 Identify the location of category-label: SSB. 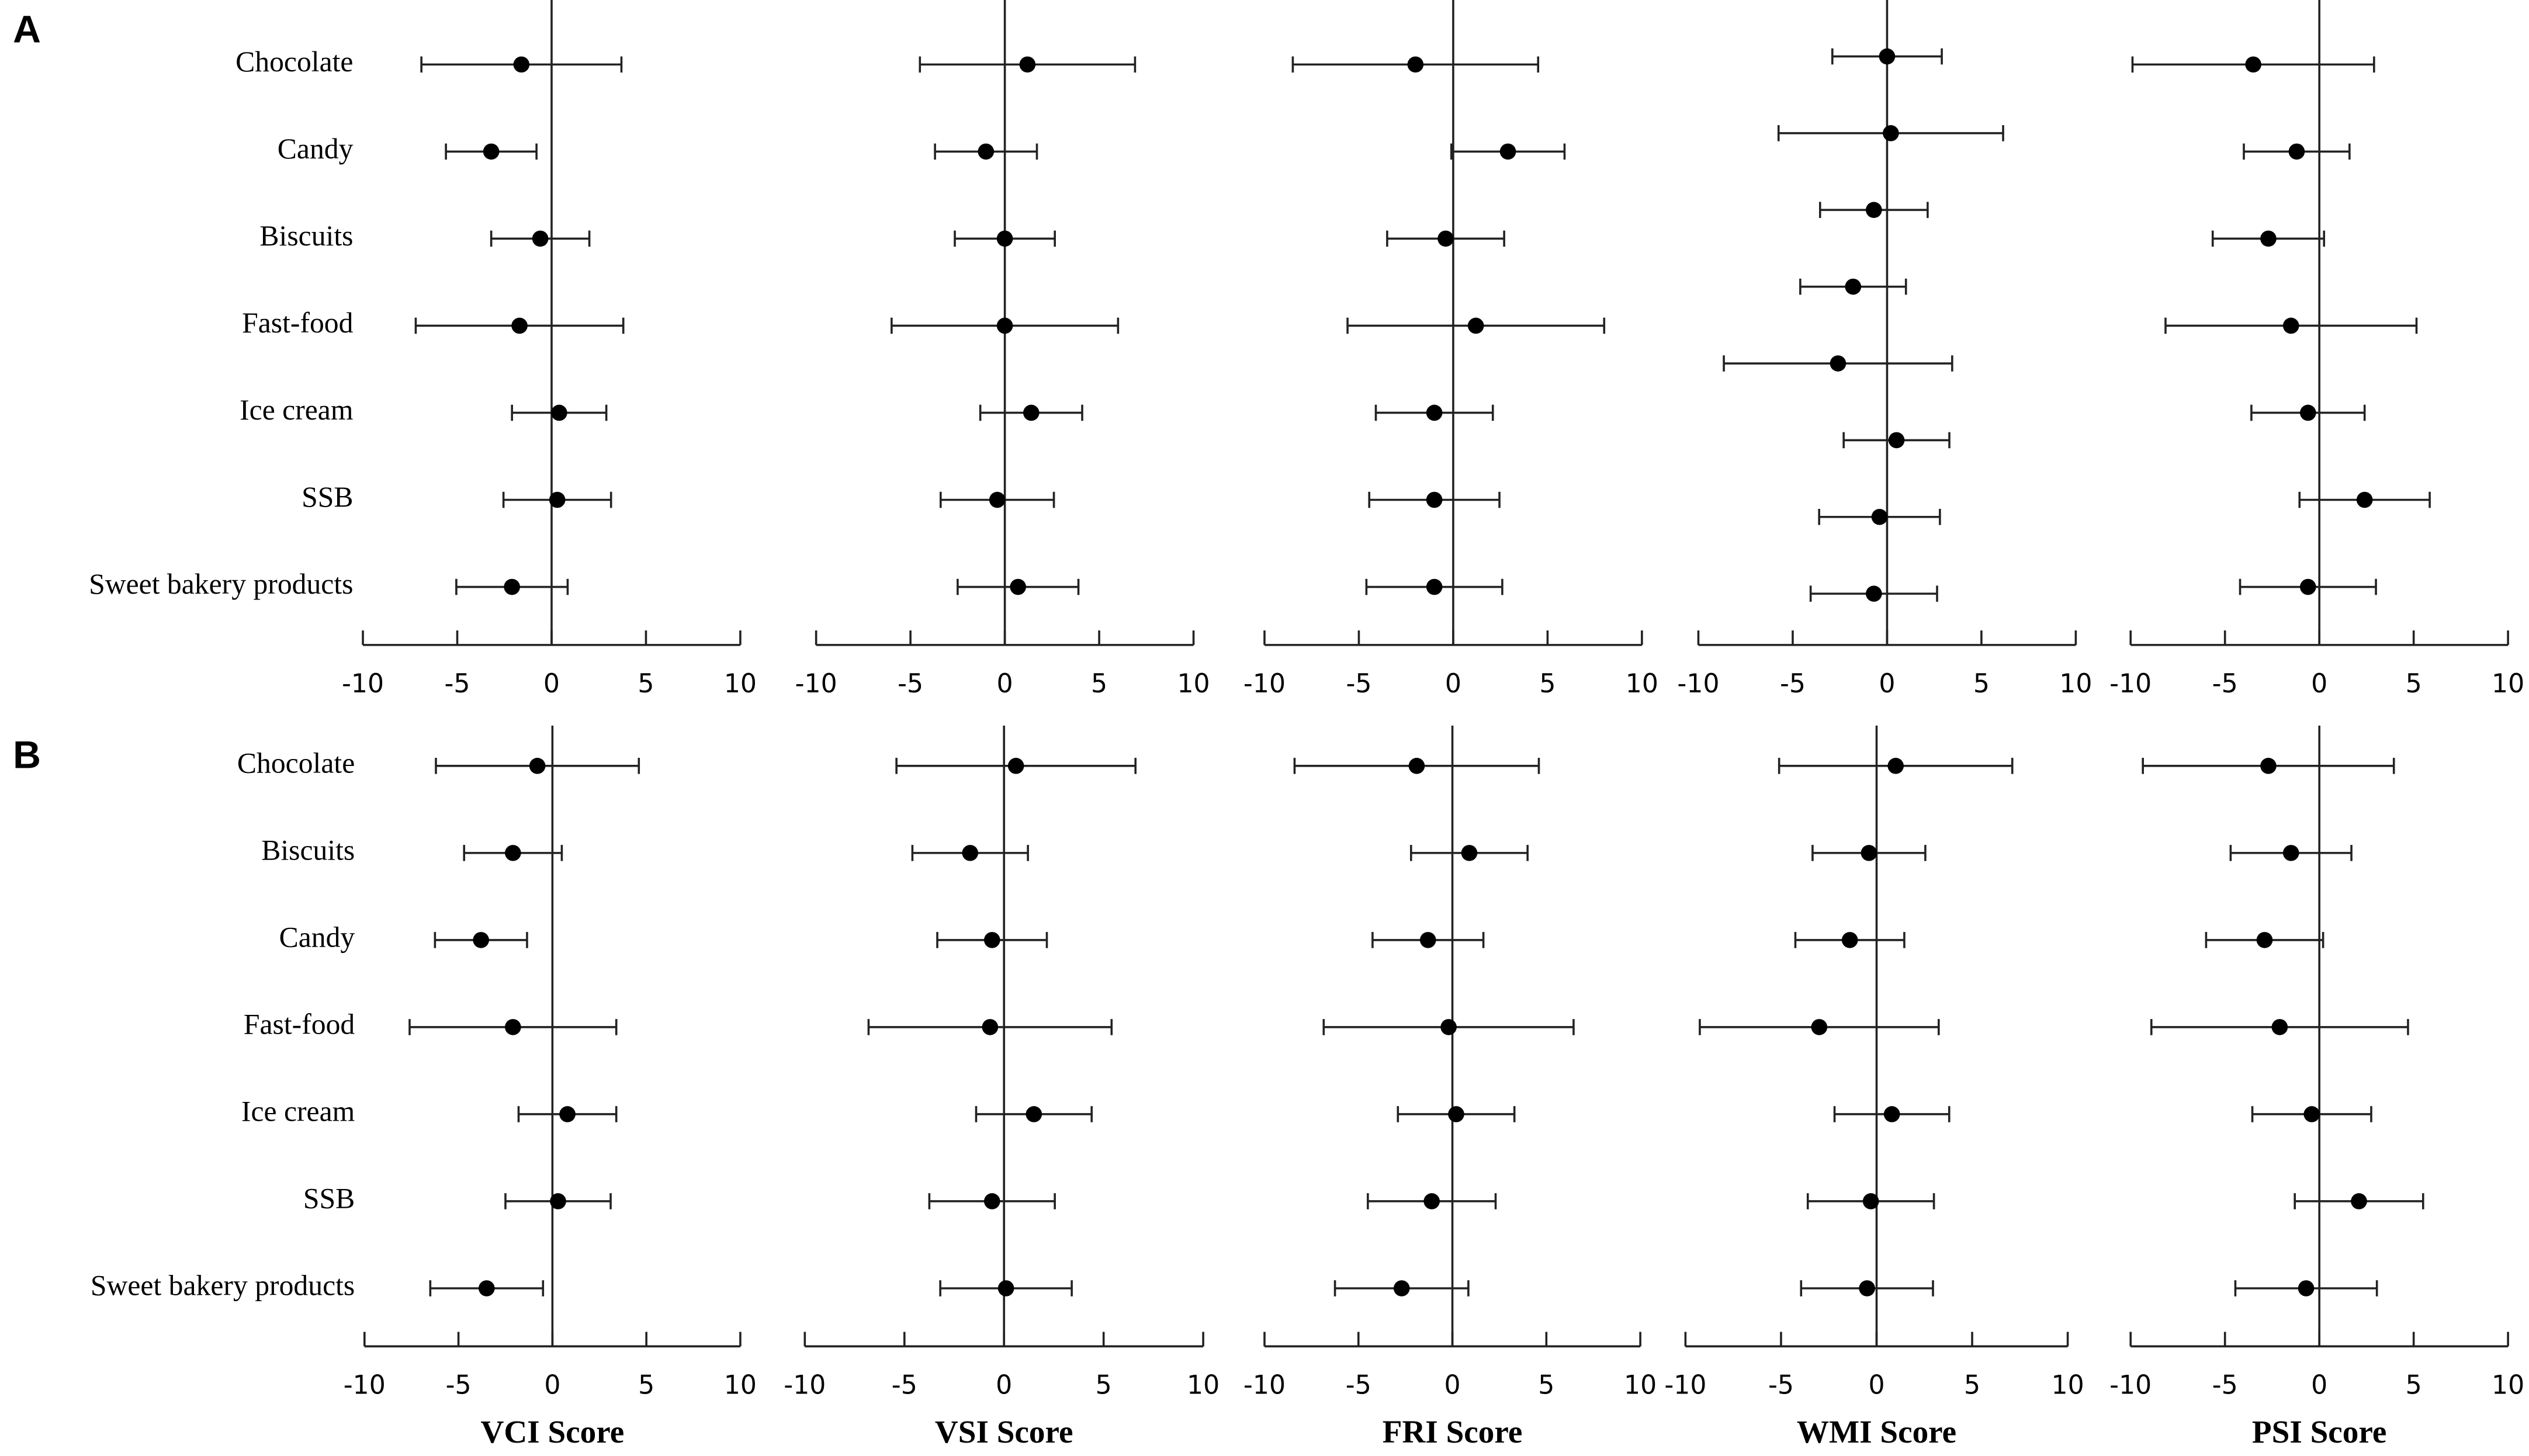
(329, 1198).